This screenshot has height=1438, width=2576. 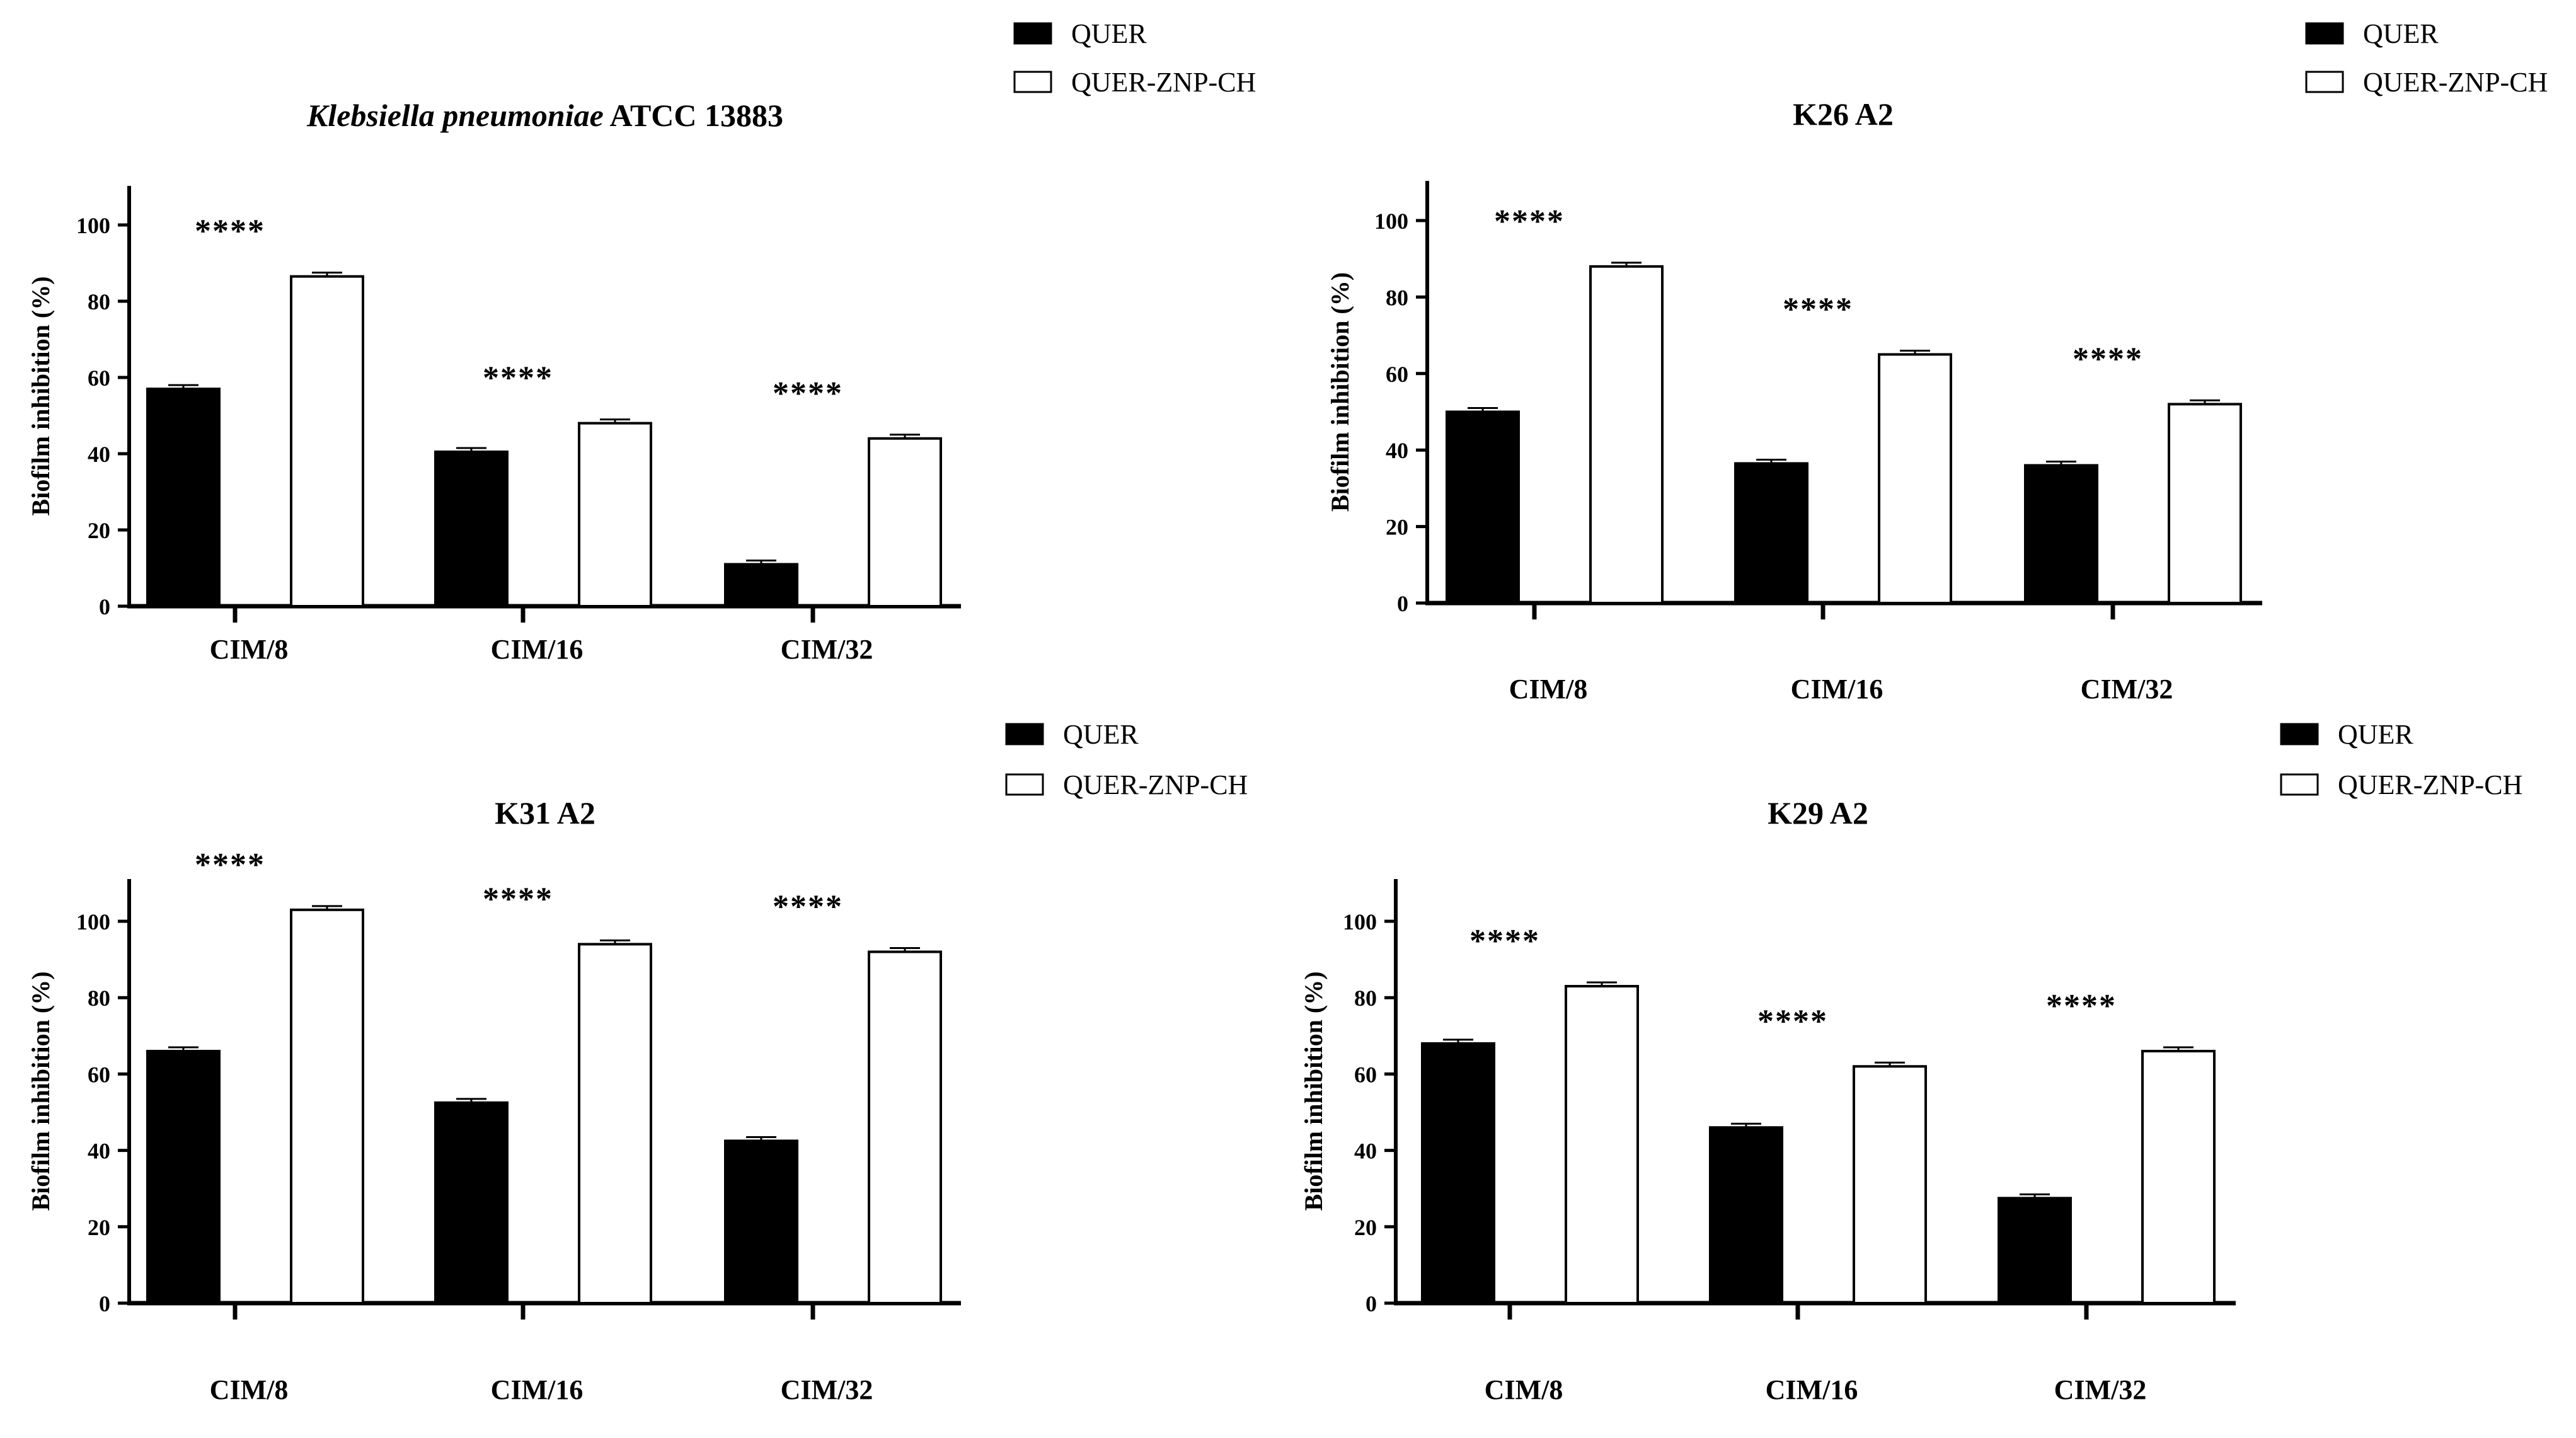 What do you see at coordinates (1818, 813) in the screenshot?
I see `chart-title: K29 A2` at bounding box center [1818, 813].